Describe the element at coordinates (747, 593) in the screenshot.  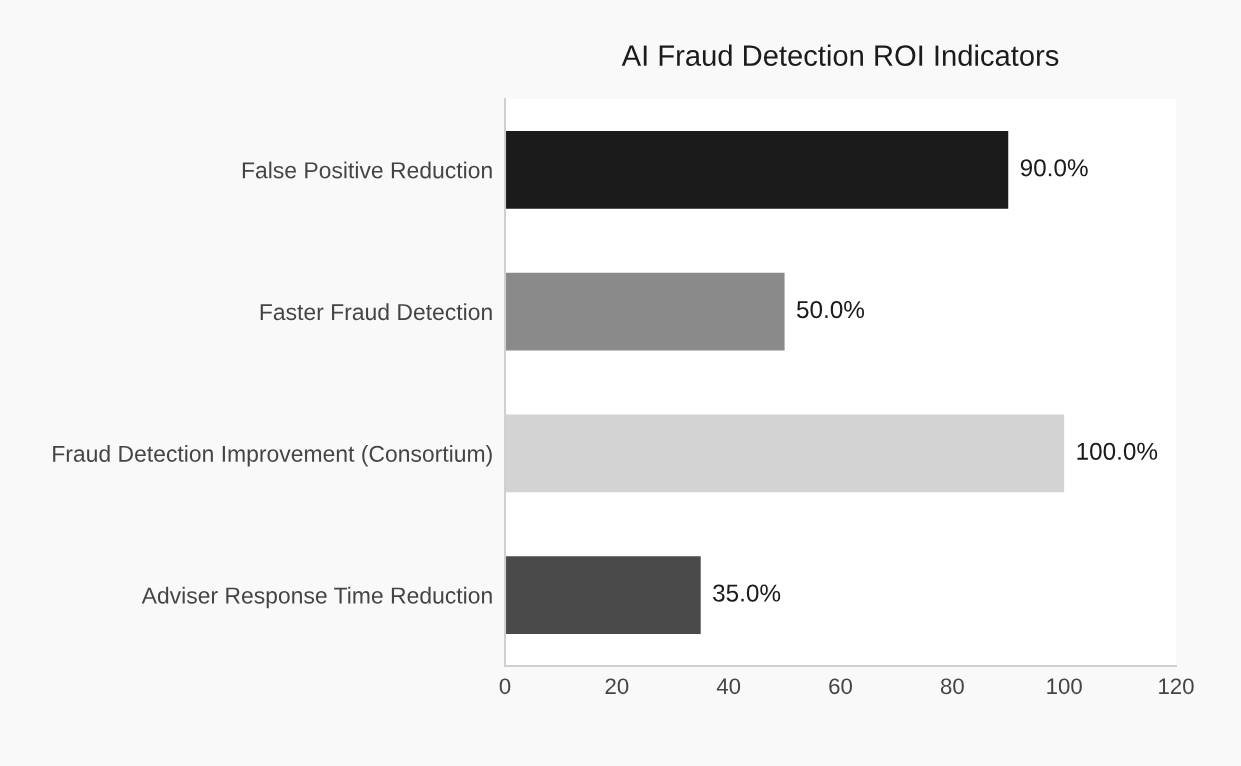
I see `data-label: 35.0%` at that location.